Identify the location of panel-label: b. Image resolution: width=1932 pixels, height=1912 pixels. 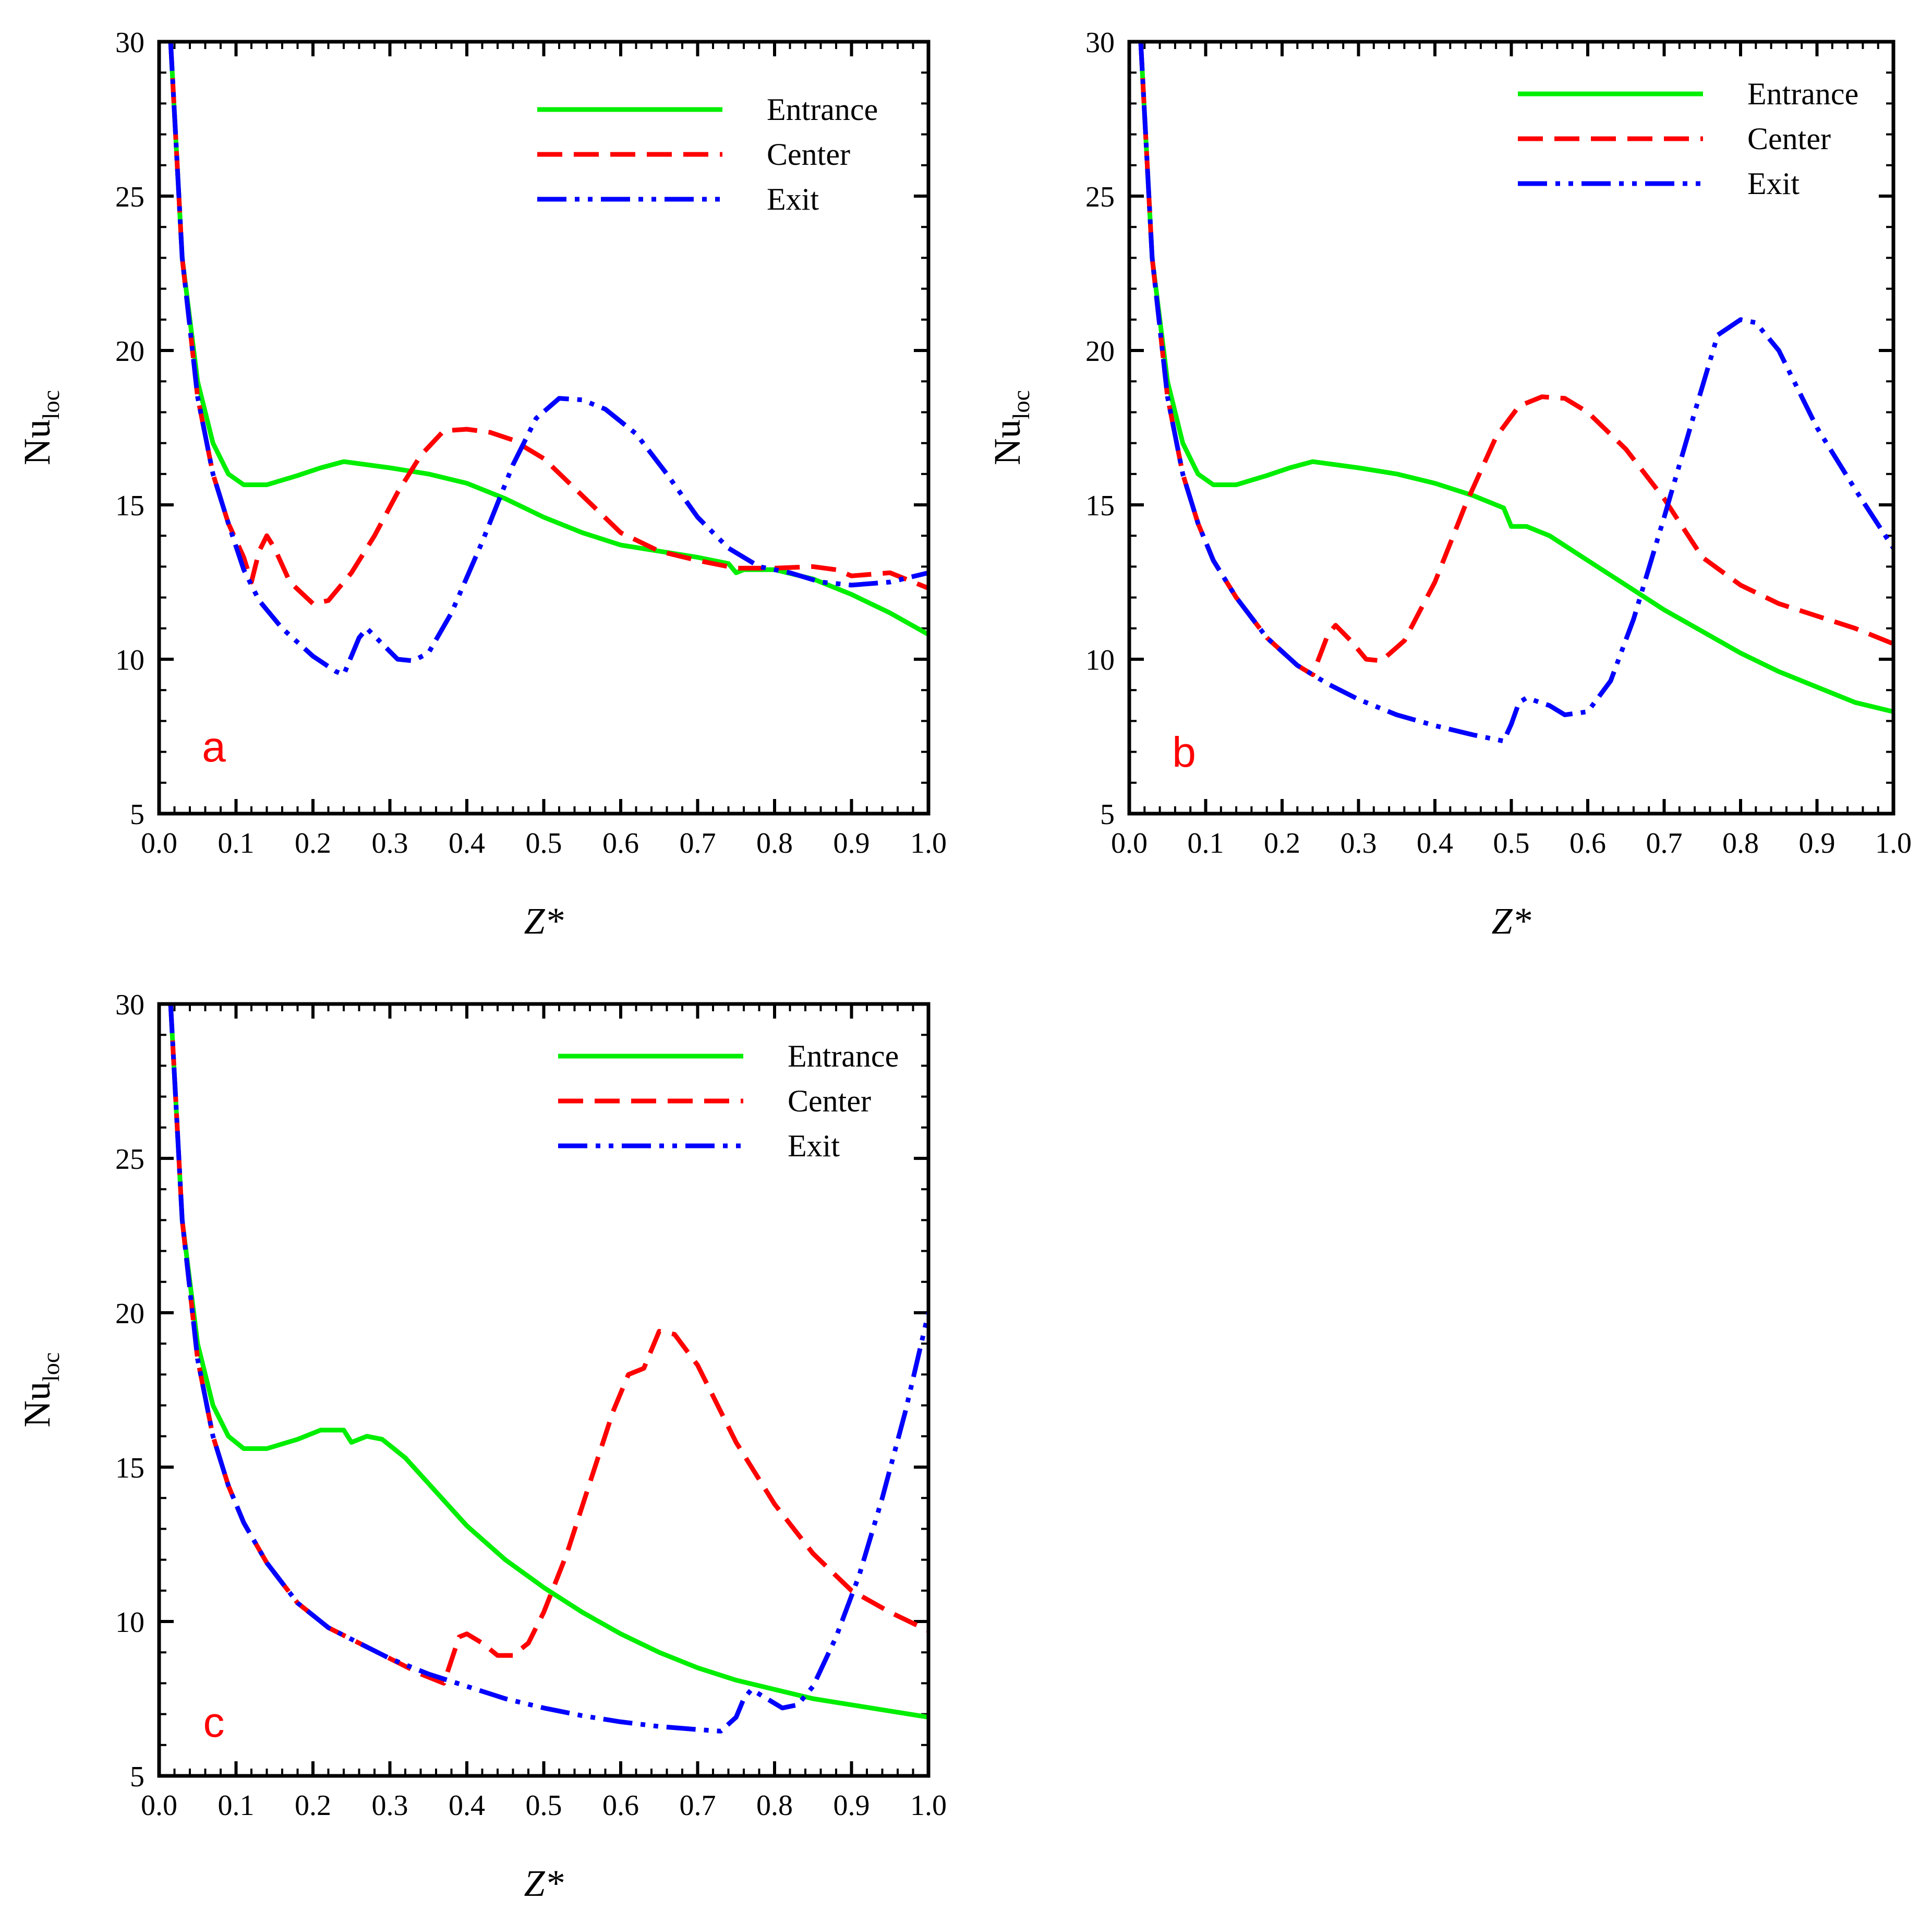
(1184, 753).